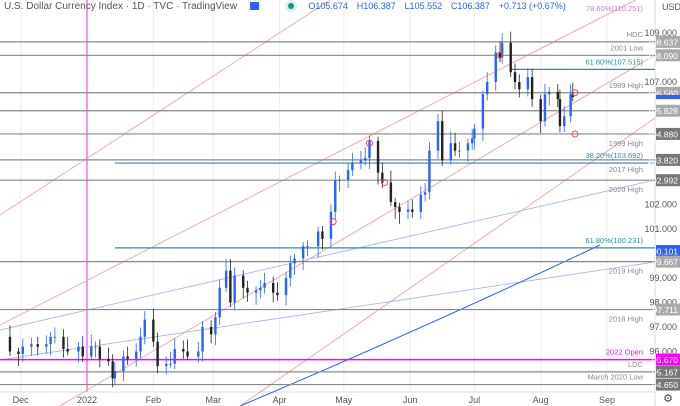 The height and width of the screenshot is (406, 680). Describe the element at coordinates (154, 400) in the screenshot. I see `x-tick-label: Feb` at that location.